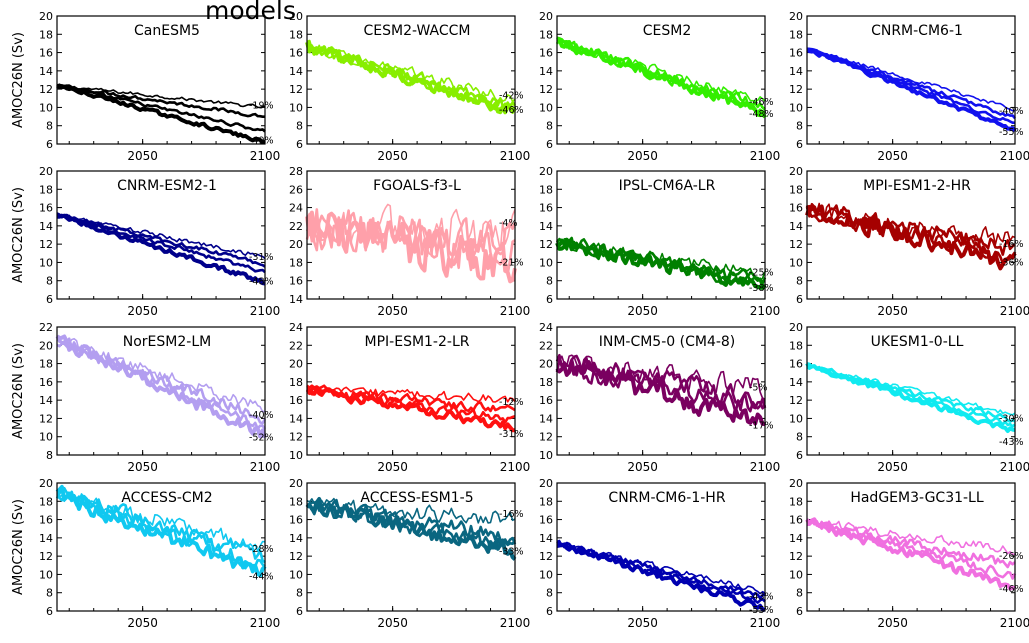 This screenshot has width=1029, height=643. Describe the element at coordinates (261, 106) in the screenshot. I see `percent-label: -19%` at that location.